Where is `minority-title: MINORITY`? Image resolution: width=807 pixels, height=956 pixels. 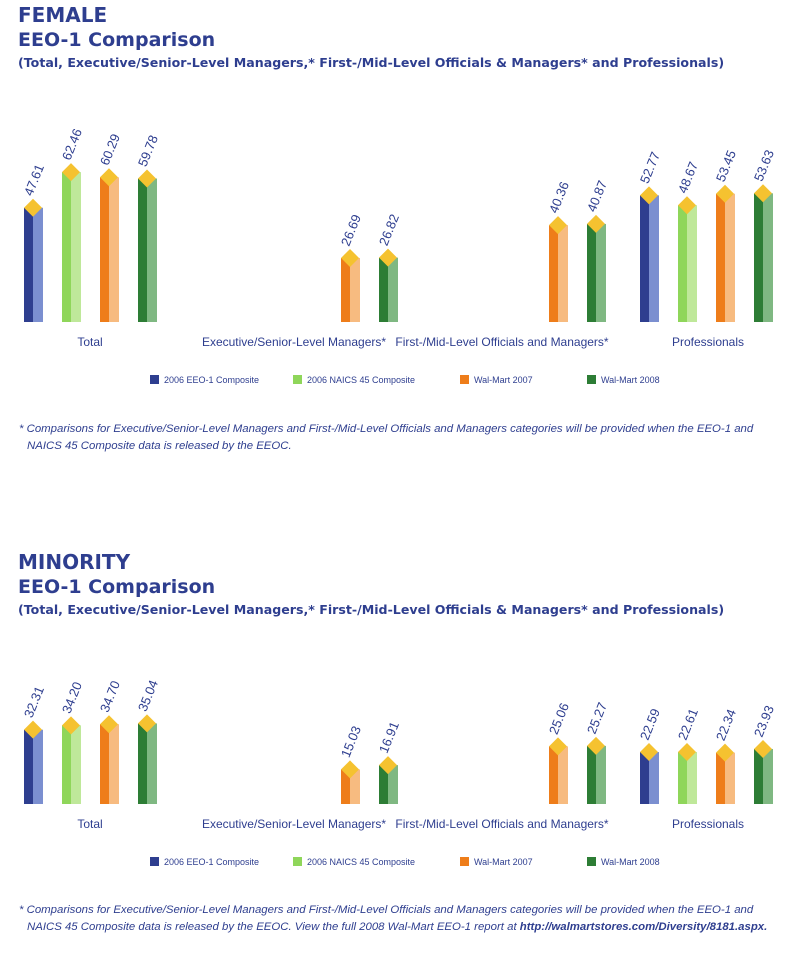
minority-title: MINORITY is located at coordinates (74, 562).